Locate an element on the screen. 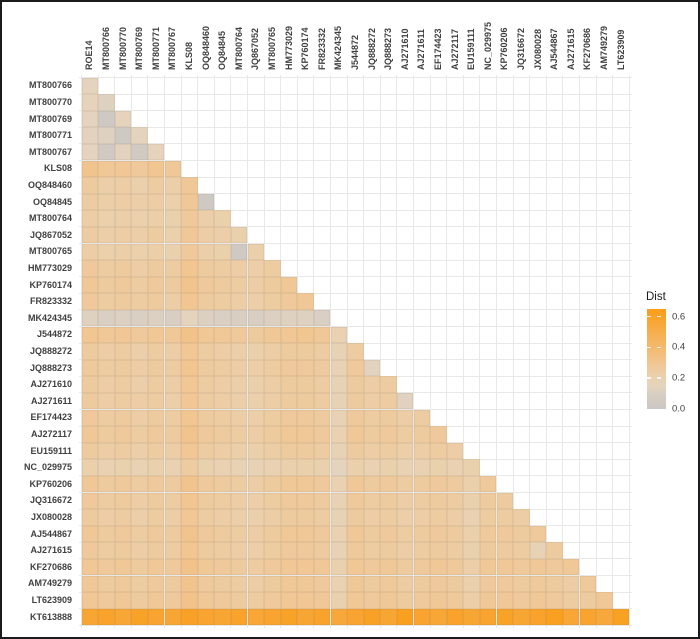 The width and height of the screenshot is (700, 639). row-label: KF270686 is located at coordinates (50, 566).